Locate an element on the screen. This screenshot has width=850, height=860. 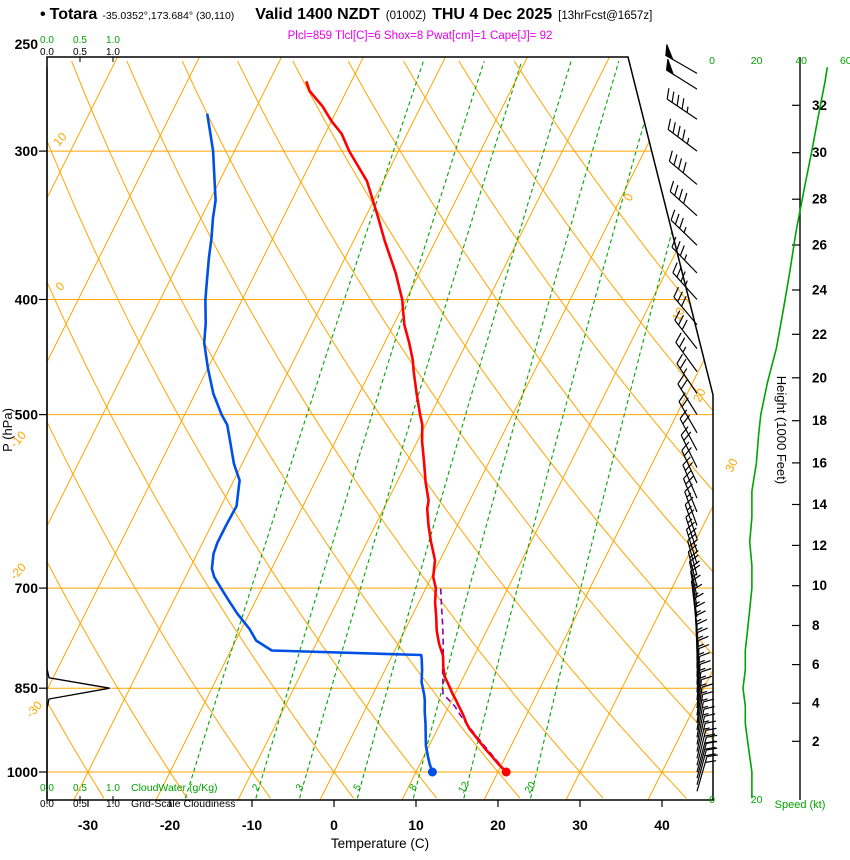
mixing-ratio-label: 3 is located at coordinates (300, 787).